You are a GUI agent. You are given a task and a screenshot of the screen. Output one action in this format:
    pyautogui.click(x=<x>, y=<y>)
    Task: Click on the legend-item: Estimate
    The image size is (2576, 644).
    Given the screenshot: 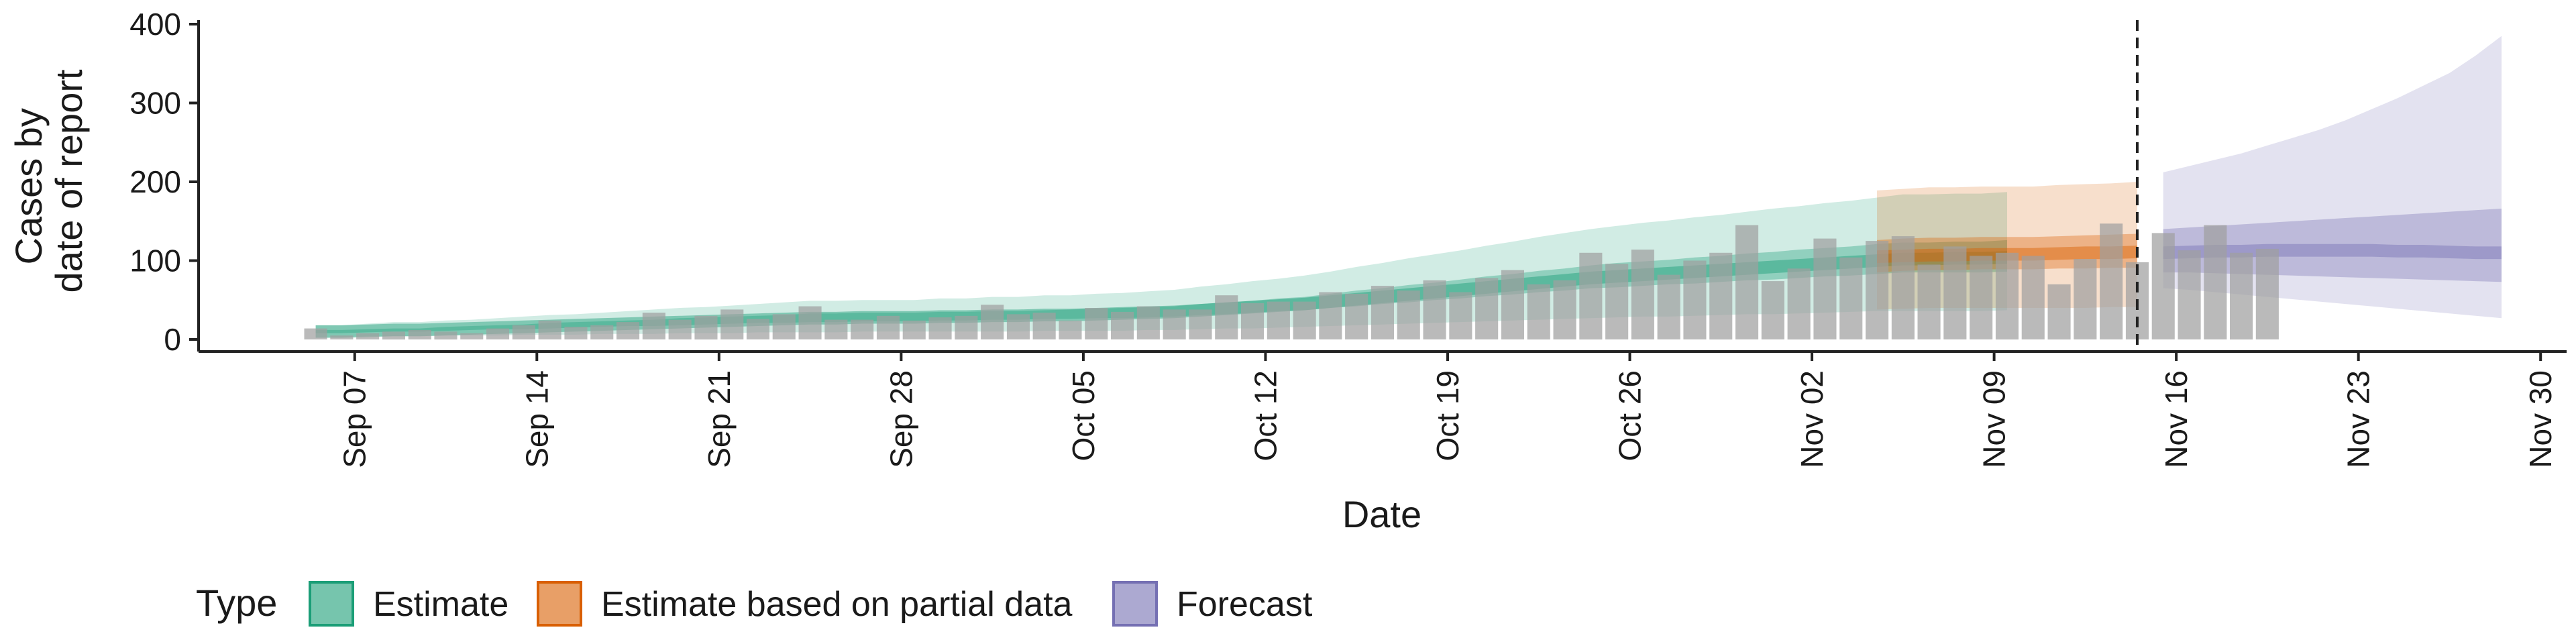 What is the action you would take?
    pyautogui.click(x=408, y=604)
    